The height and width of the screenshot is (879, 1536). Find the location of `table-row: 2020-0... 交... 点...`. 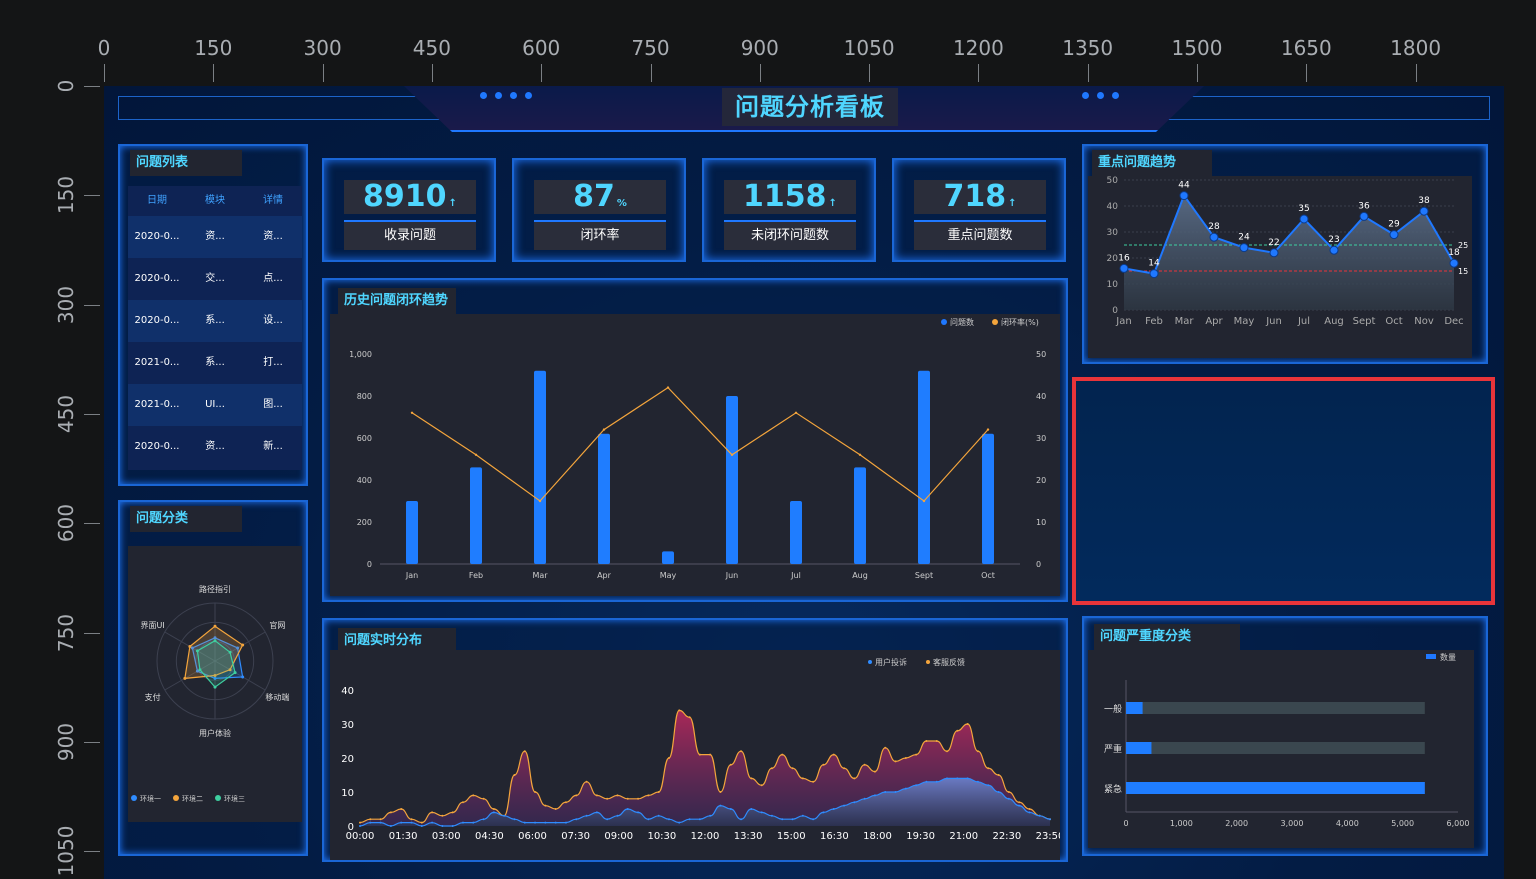

table-row: 2020-0... 交... 点... is located at coordinates (215, 279).